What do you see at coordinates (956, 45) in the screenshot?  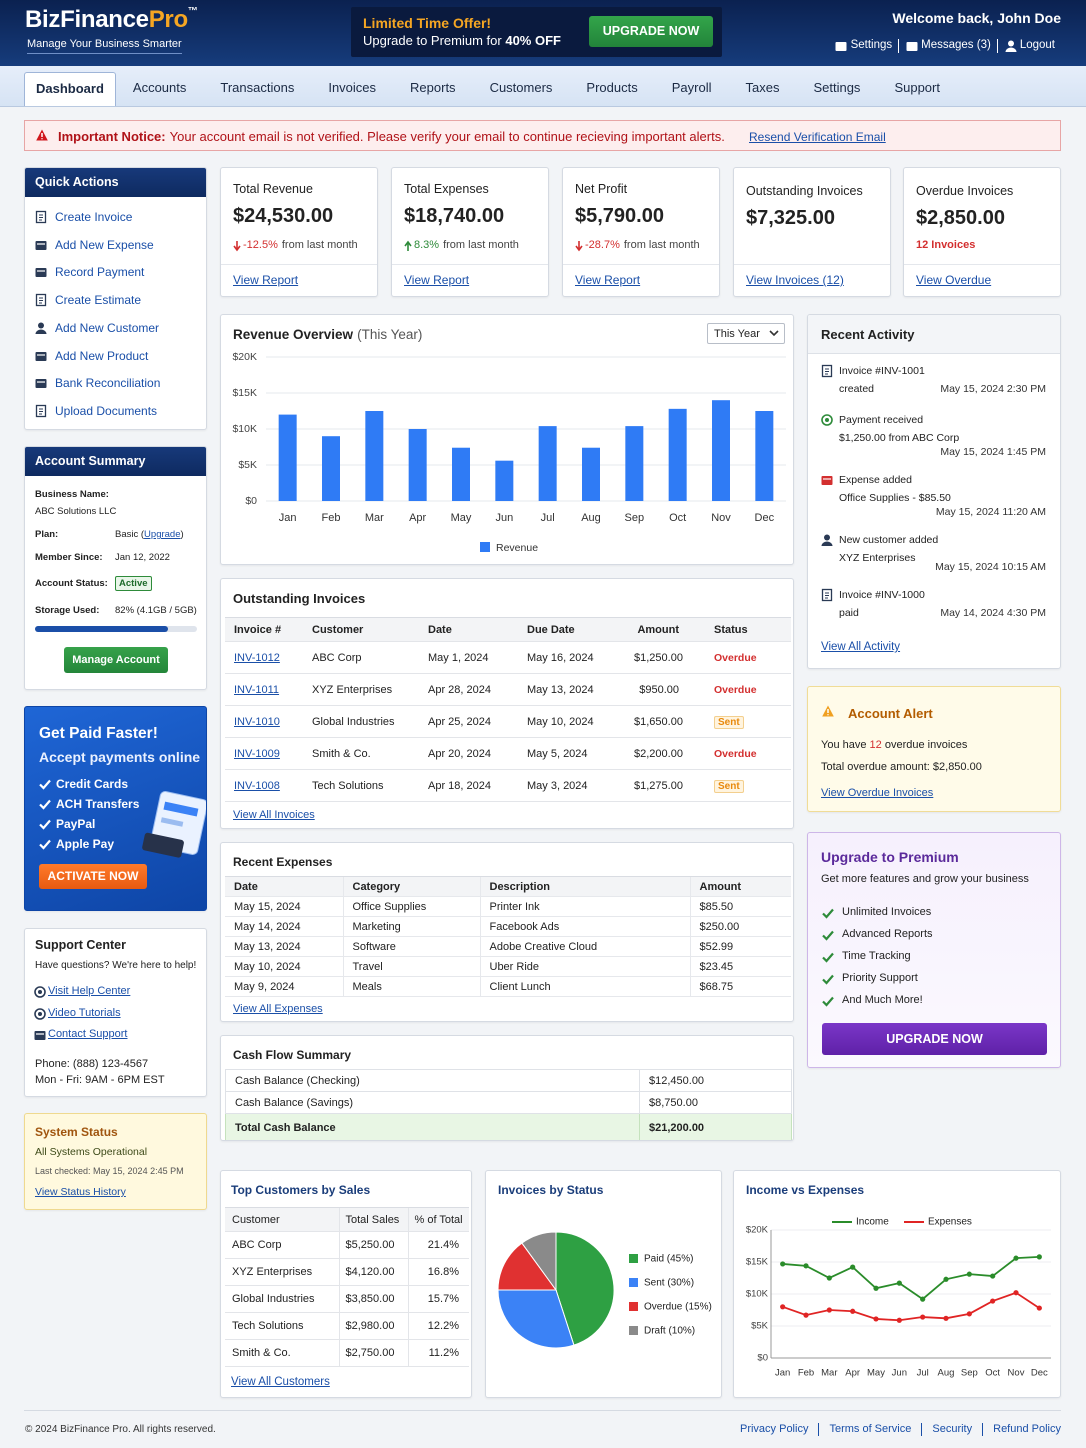 I see `user-link-text: Messages (3)` at bounding box center [956, 45].